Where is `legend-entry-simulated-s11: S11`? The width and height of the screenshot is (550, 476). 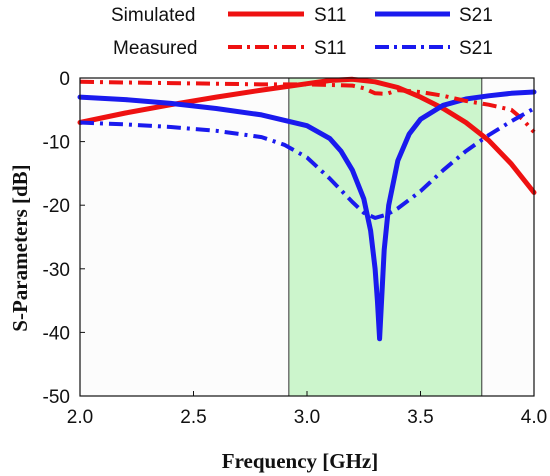 legend-entry-simulated-s11: S11 is located at coordinates (330, 15).